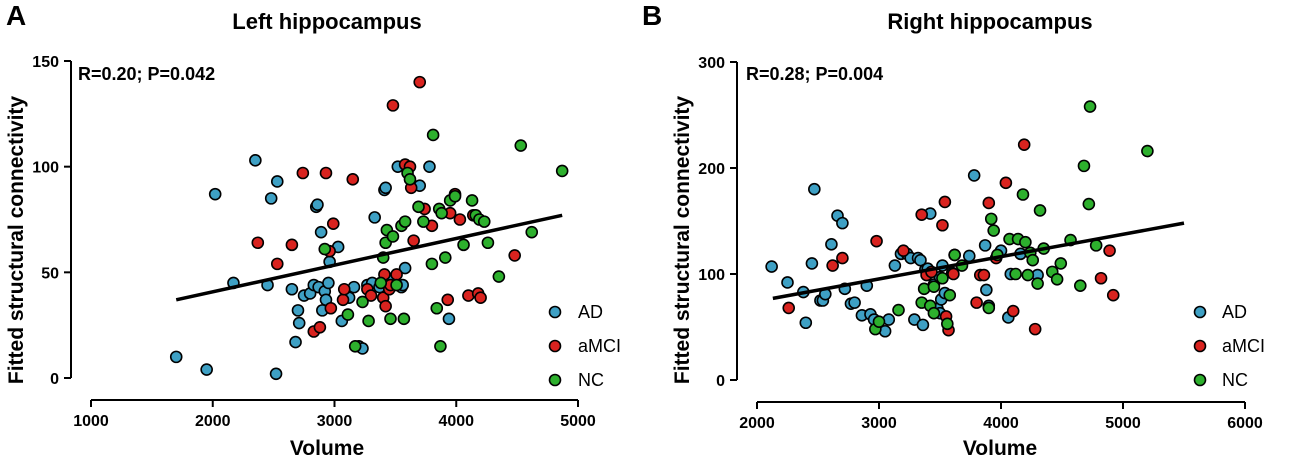 This screenshot has height=464, width=1300. I want to click on chart-title: Left hippocampus, so click(326, 21).